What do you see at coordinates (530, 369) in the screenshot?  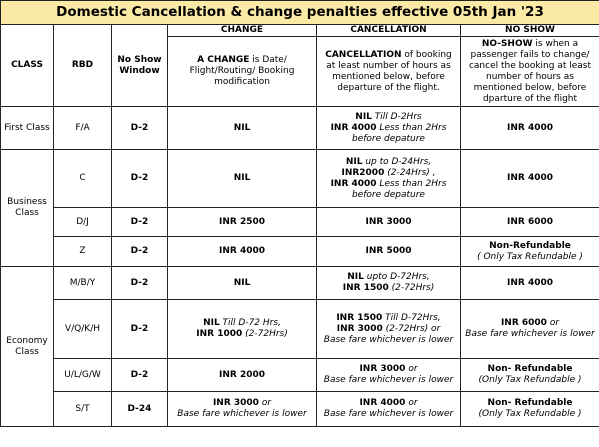 I see `cell-line: Non- Refundable` at bounding box center [530, 369].